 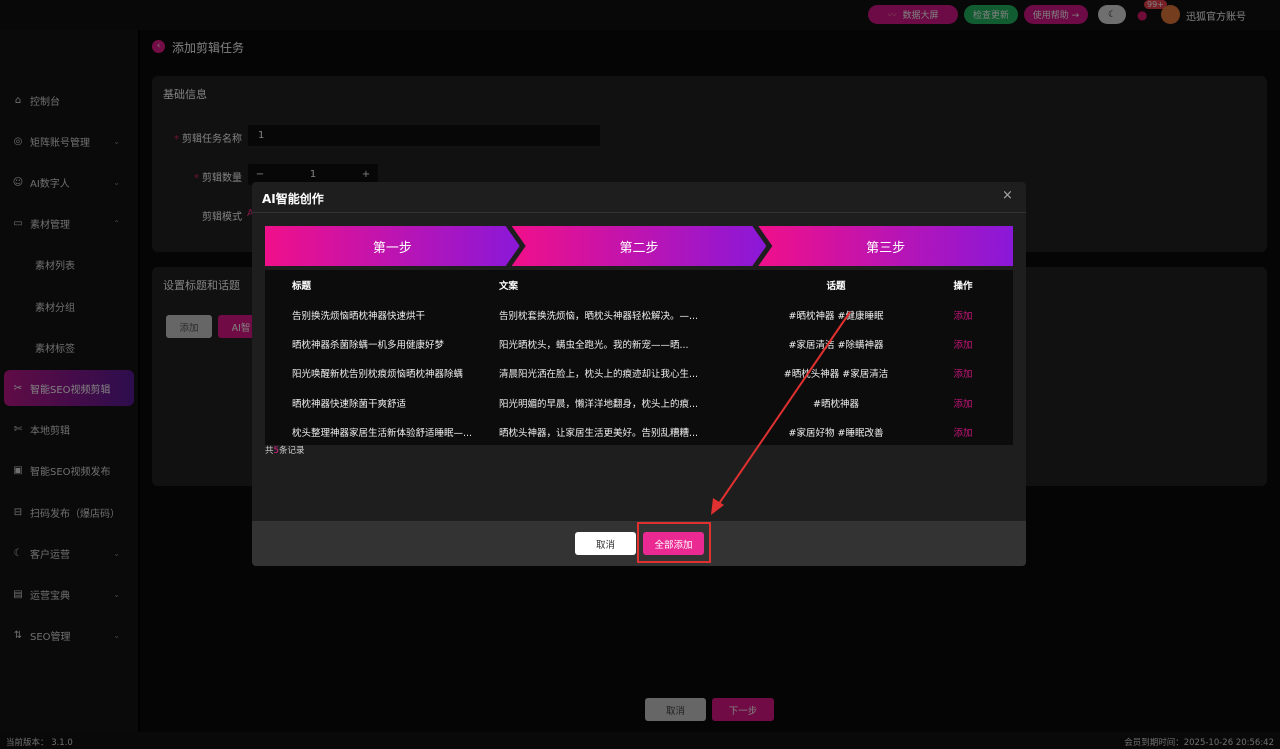 What do you see at coordinates (1155, 4) in the screenshot?
I see `notification-badge: 99+` at bounding box center [1155, 4].